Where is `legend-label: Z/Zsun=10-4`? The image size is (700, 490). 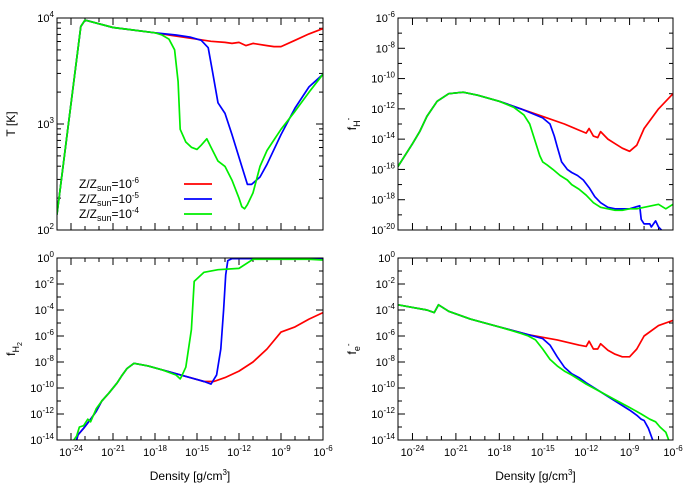
legend-label: Z/Zsun=10-4 is located at coordinates (109, 214).